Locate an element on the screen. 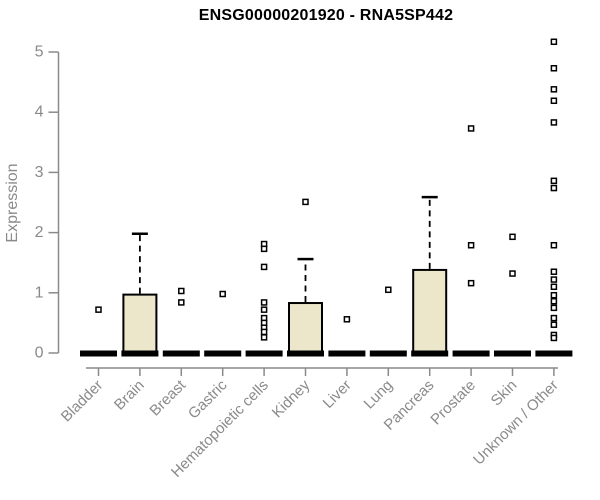 This screenshot has height=500, width=600. box-brain is located at coordinates (140, 323).